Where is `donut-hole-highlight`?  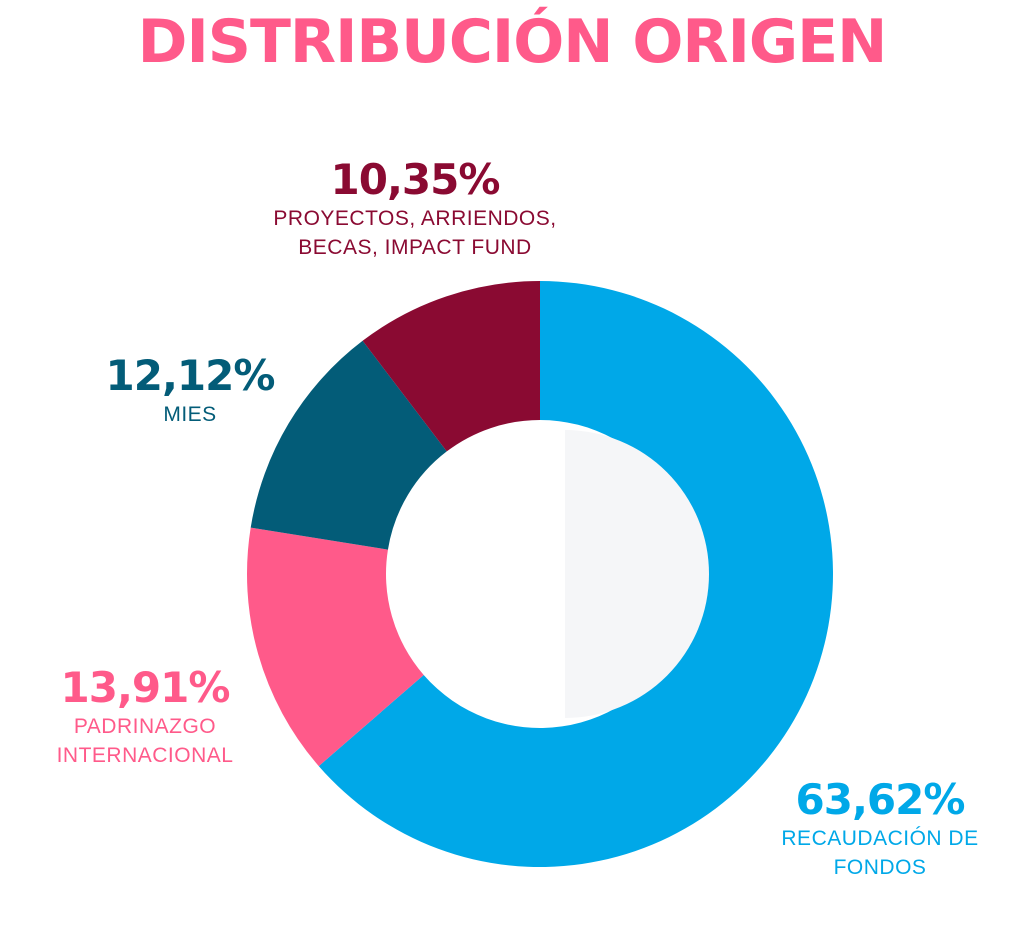 donut-hole-highlight is located at coordinates (637, 574).